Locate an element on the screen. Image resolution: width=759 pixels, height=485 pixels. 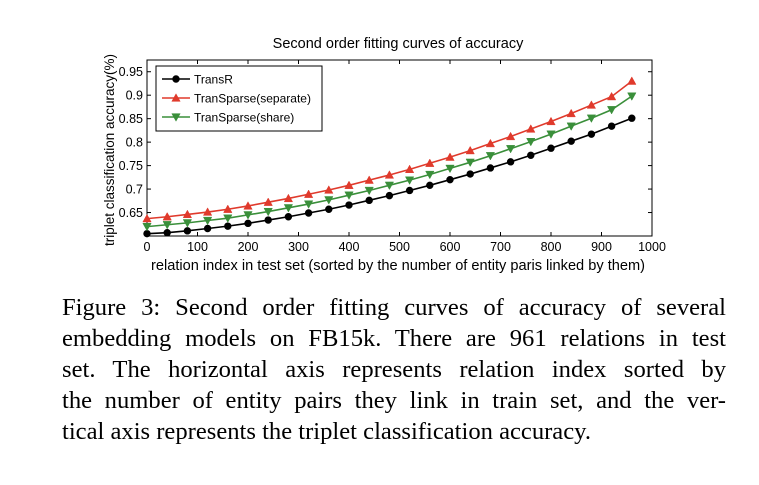
y-tick-label: 0.7 is located at coordinates (134, 190).